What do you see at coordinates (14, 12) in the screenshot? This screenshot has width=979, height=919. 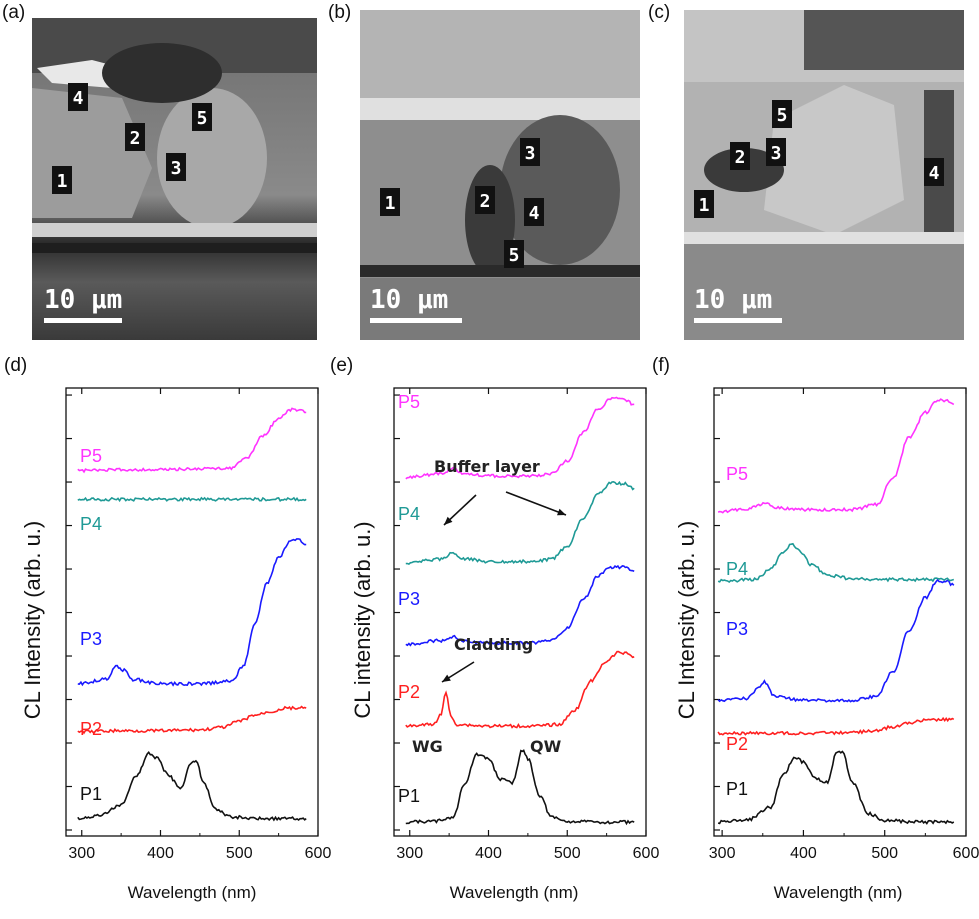 I see `panel-label-a: (a)` at bounding box center [14, 12].